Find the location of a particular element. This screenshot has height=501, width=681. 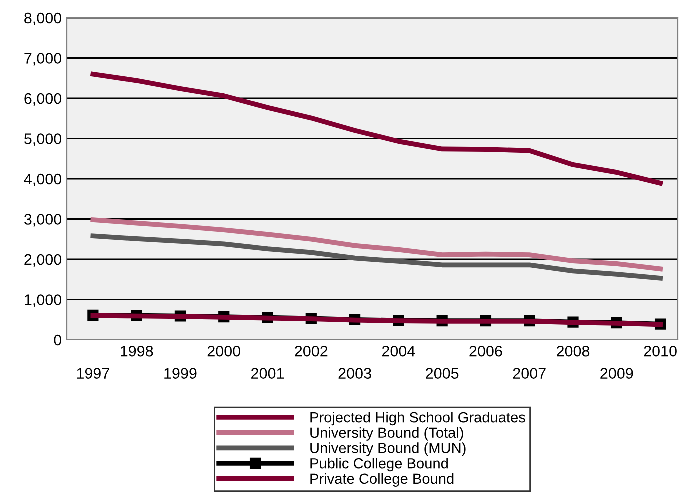

y-tick-label: 5,000 is located at coordinates (43, 140).